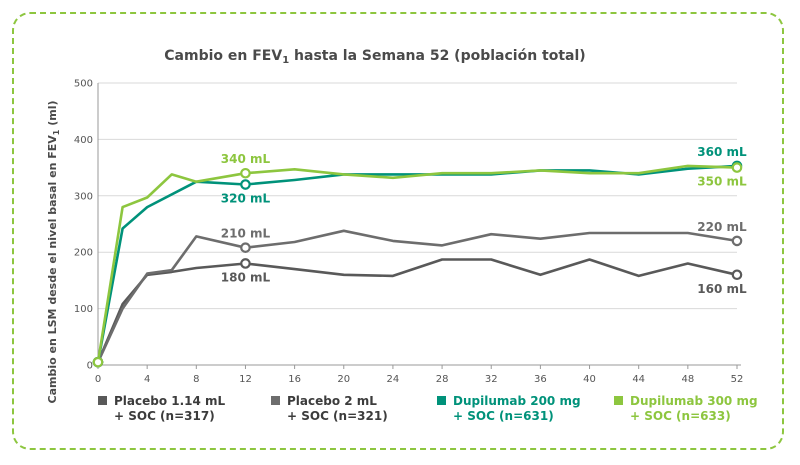 This screenshot has width=800, height=465. Describe the element at coordinates (246, 277) in the screenshot. I see `data-label-4: 180 mL` at that location.